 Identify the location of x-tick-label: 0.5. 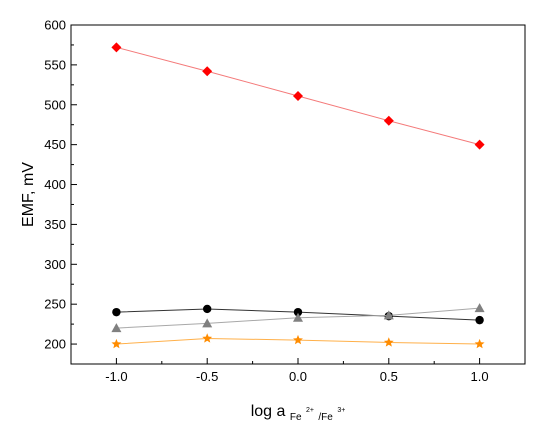
(389, 376).